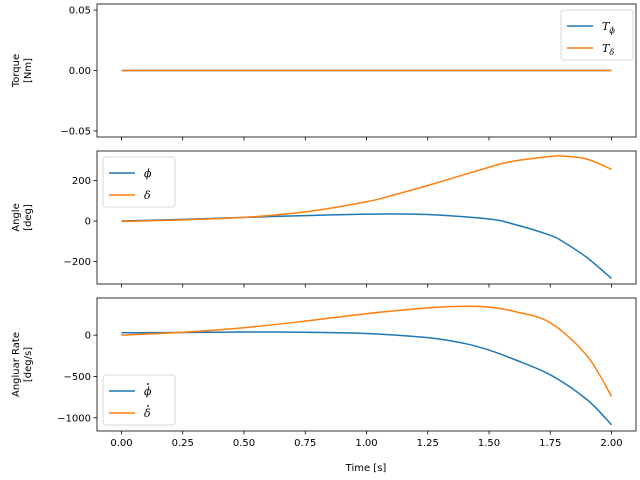 Image resolution: width=640 pixels, height=480 pixels. What do you see at coordinates (183, 443) in the screenshot?
I see `x-tick-label: 0.25` at bounding box center [183, 443].